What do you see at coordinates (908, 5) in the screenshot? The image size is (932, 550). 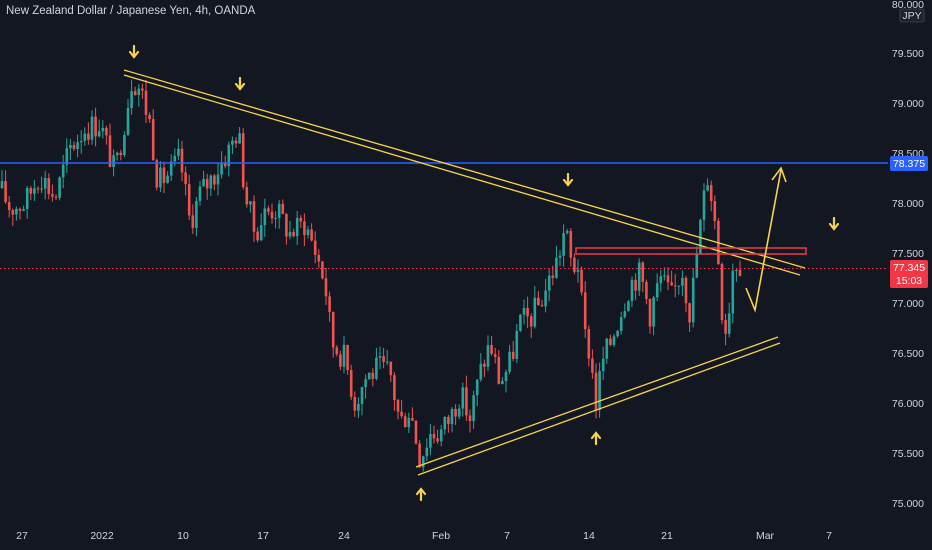 I see `price-axis-top-label: 80.000` at bounding box center [908, 5].